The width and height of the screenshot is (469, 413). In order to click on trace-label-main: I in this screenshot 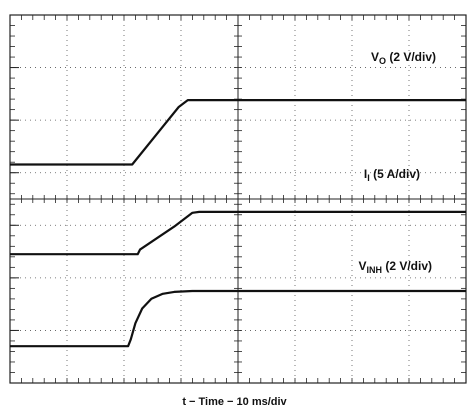, I will do `click(365, 174)`.